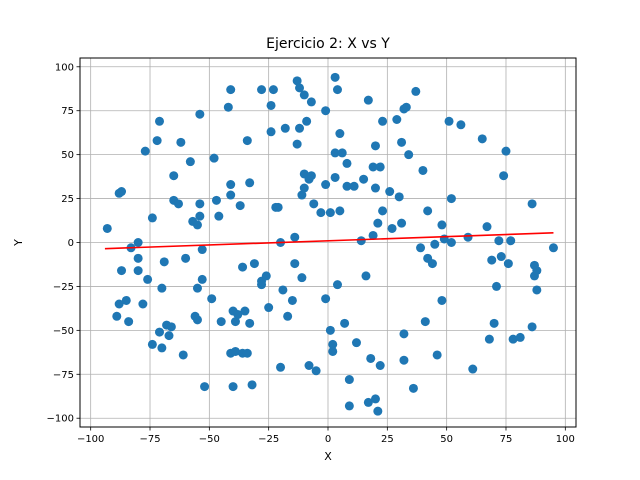  What do you see at coordinates (506, 439) in the screenshot?
I see `x-tick-label: 75` at bounding box center [506, 439].